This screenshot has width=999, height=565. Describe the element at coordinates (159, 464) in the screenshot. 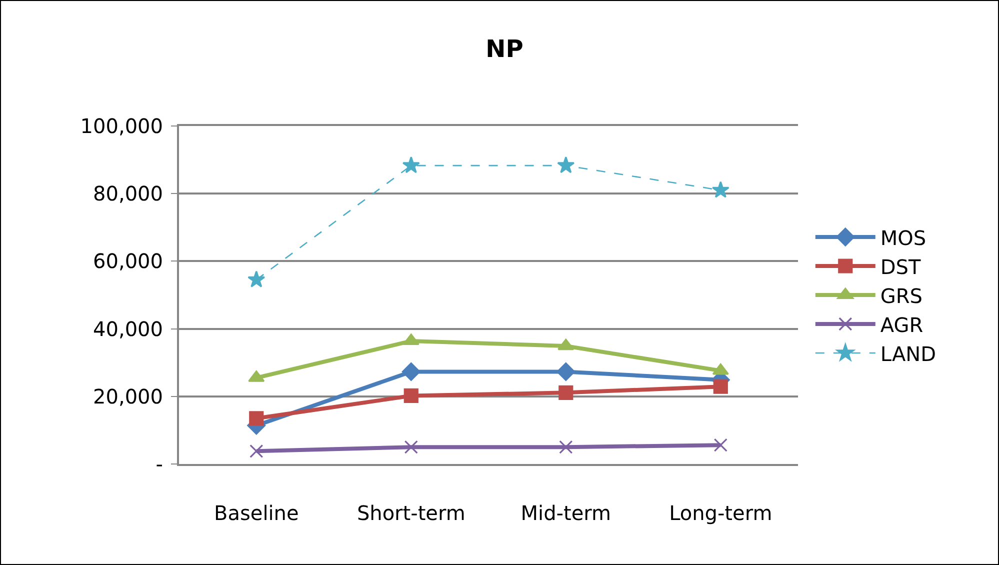

I see `y-tick-label: -` at that location.